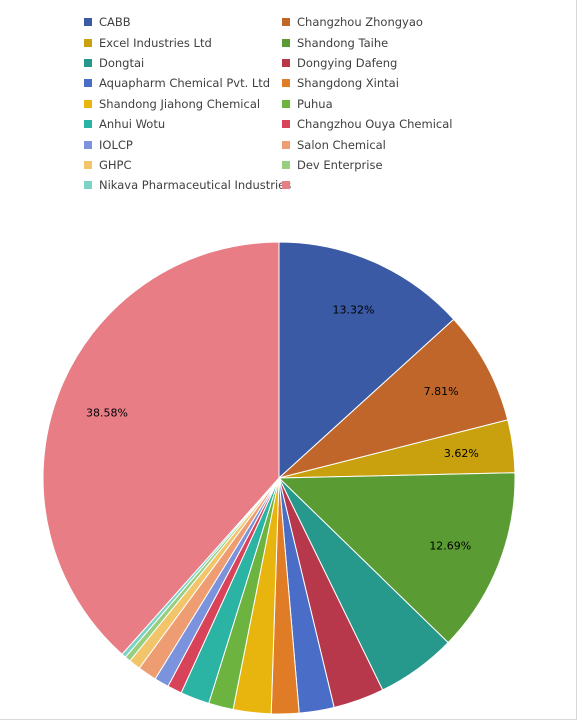  What do you see at coordinates (441, 391) in the screenshot?
I see `data-label: 7.81%` at bounding box center [441, 391].